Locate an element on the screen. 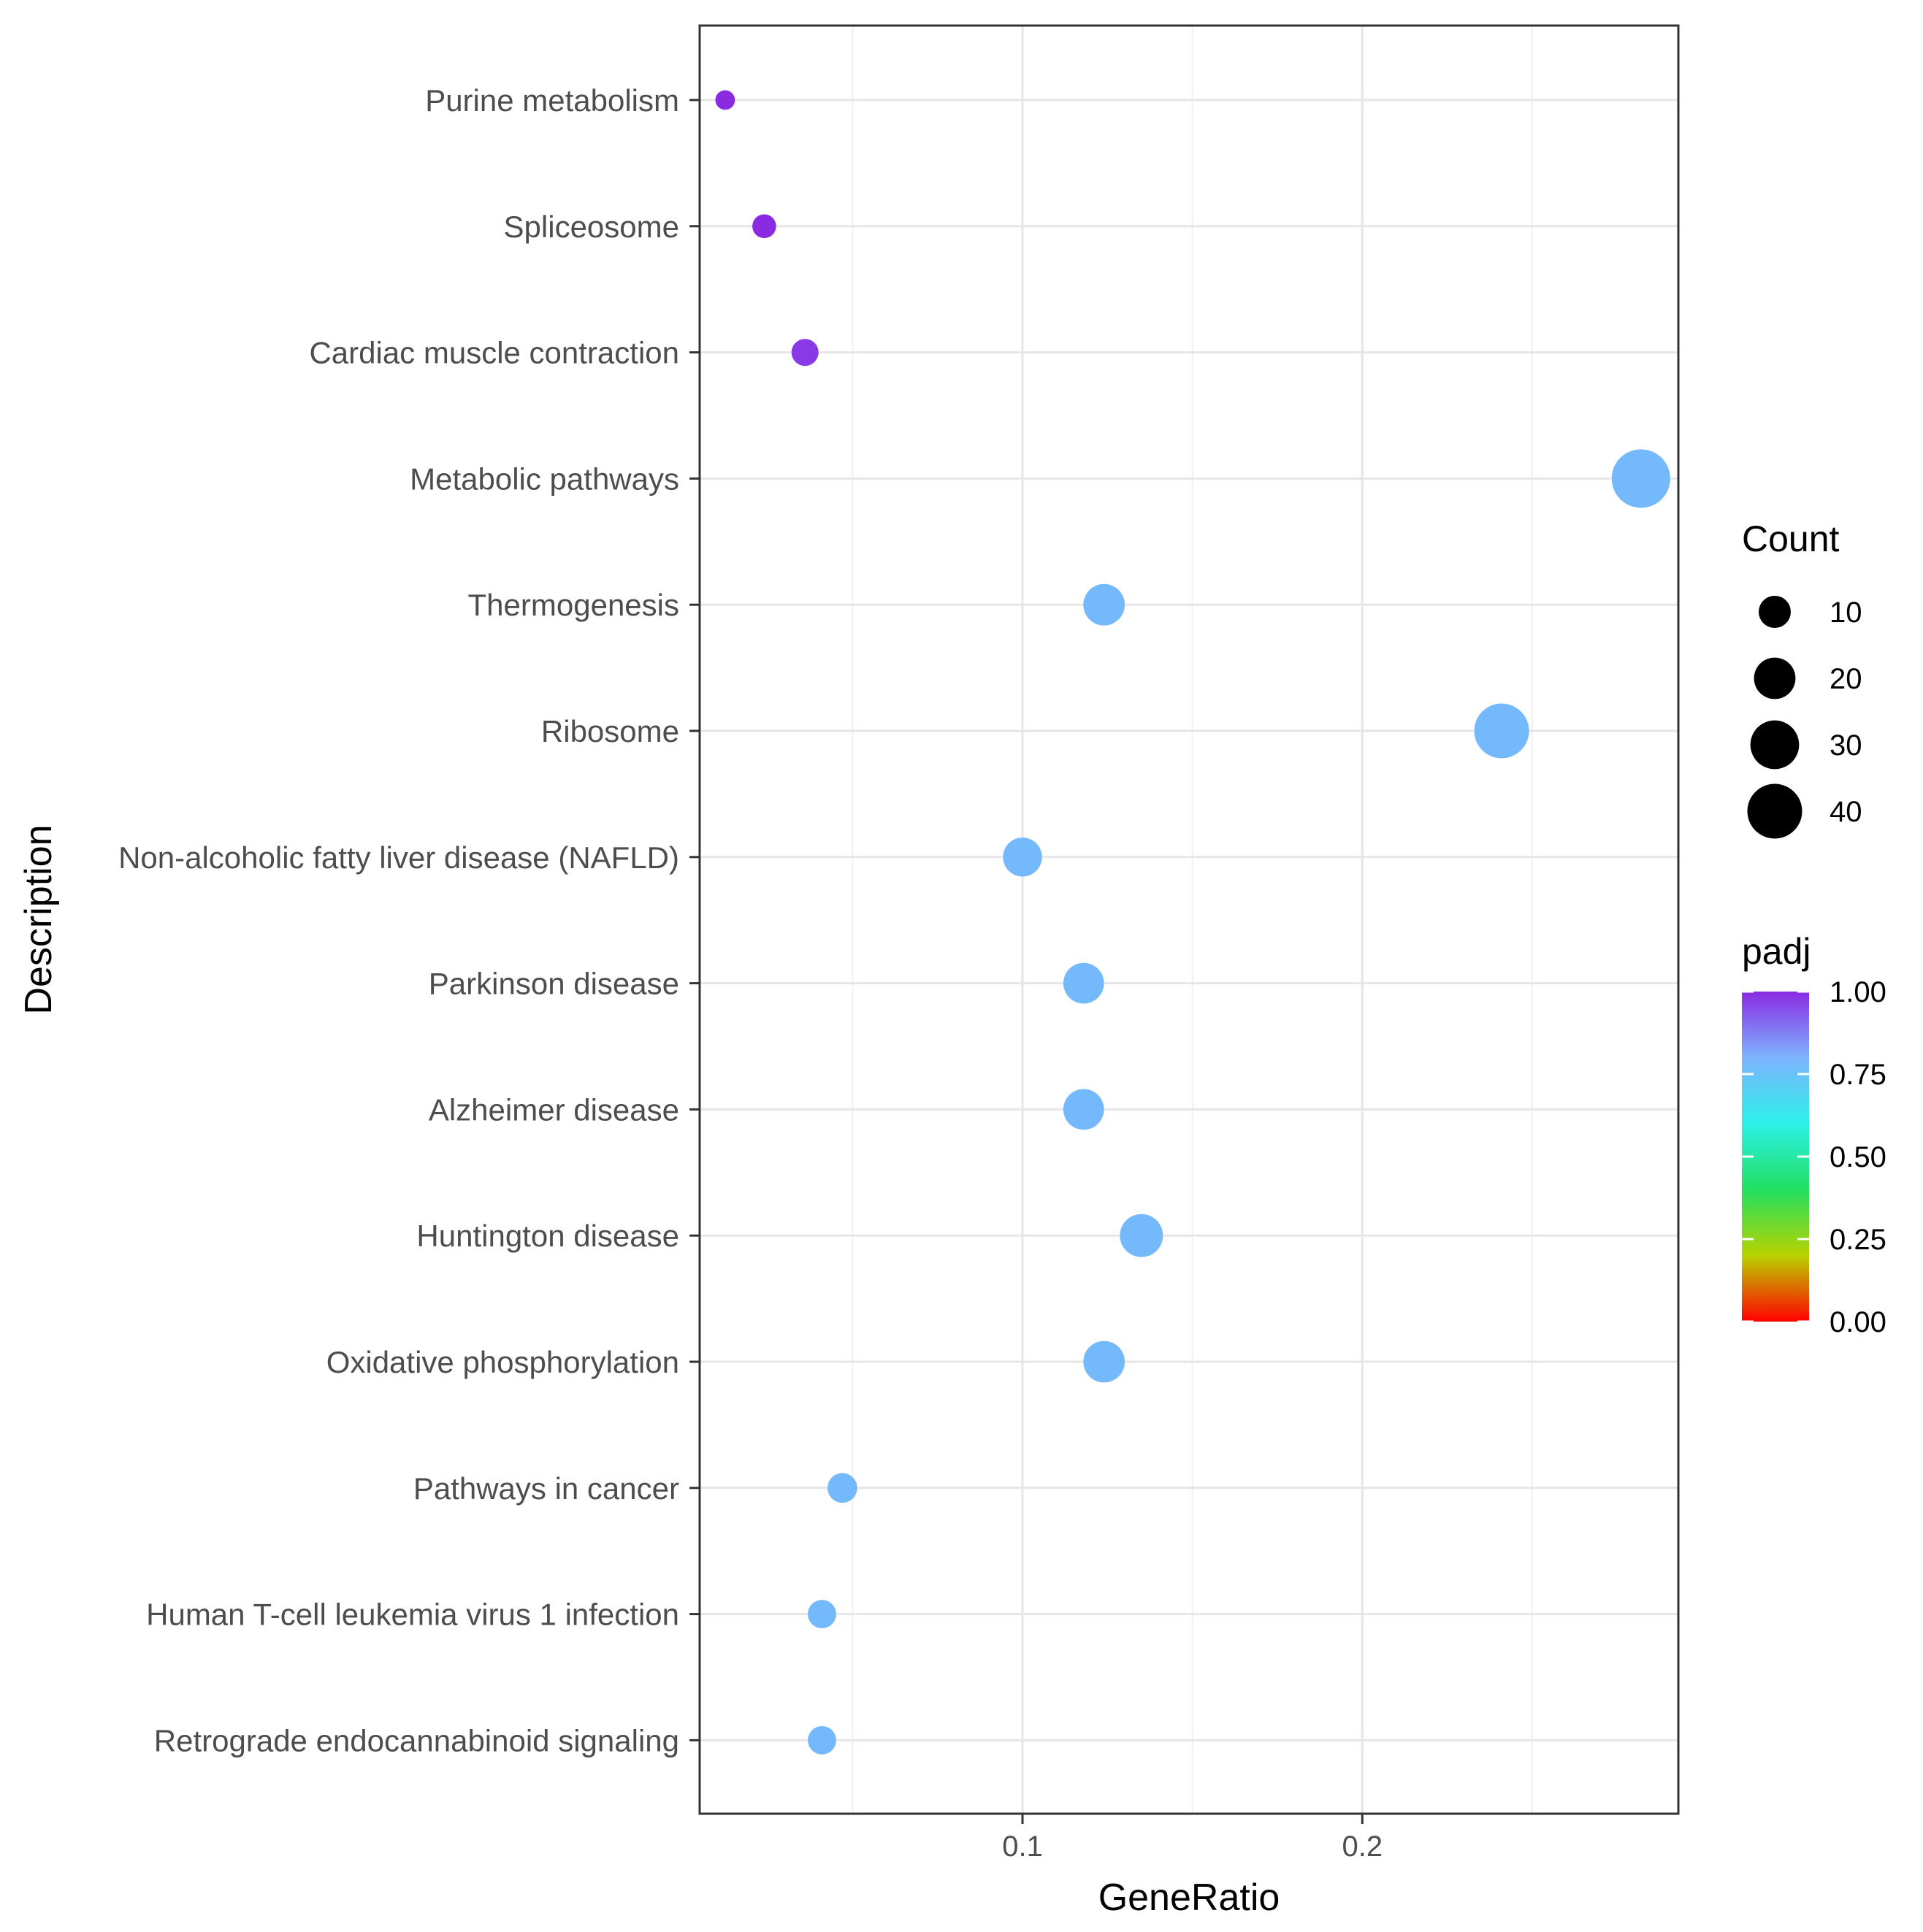  padj-legend: padj 1.00 0.75 0.50 0.25 0.00 is located at coordinates (1814, 1134).